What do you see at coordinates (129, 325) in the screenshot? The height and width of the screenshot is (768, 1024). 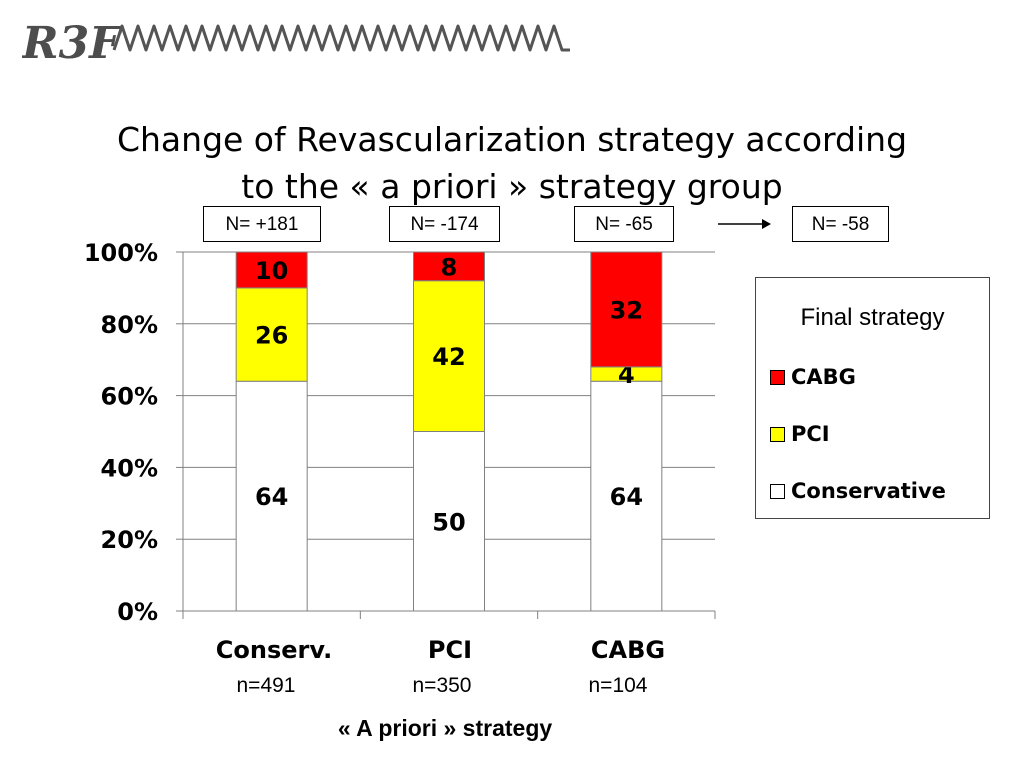 I see `y-tick-label: 80%` at bounding box center [129, 325].